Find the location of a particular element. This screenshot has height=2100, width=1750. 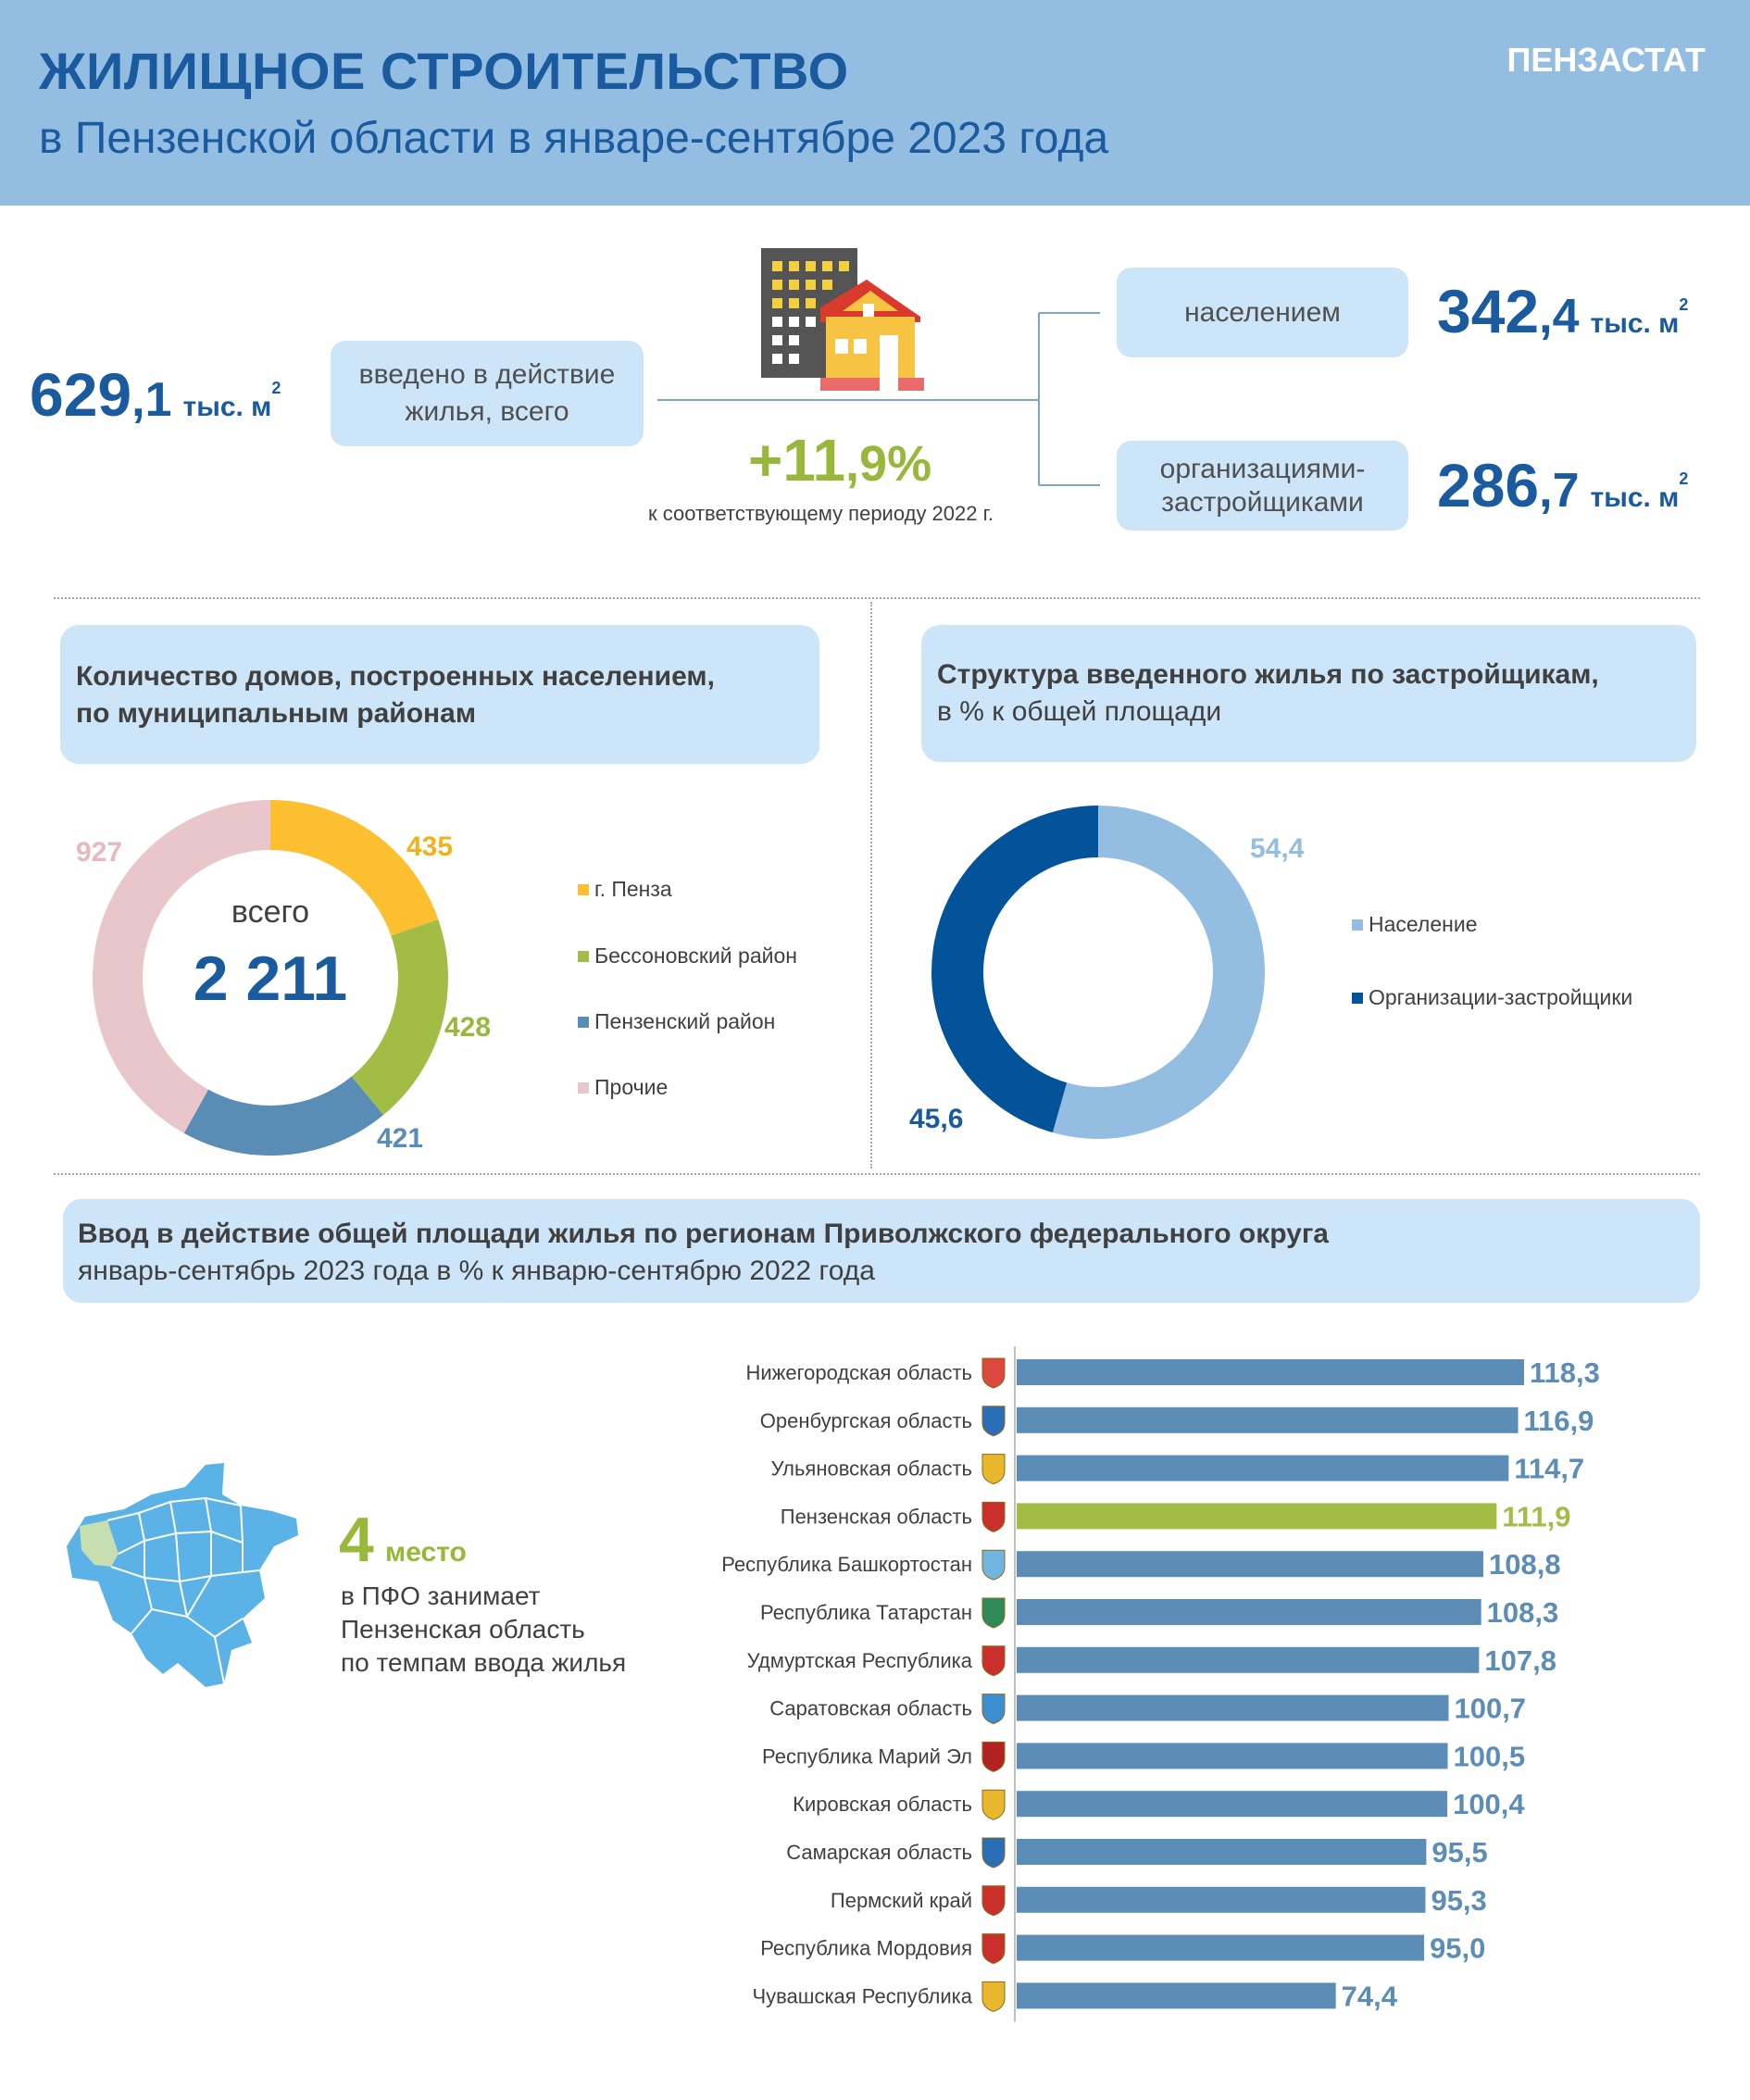

bar-category-label: Нижегородская область is located at coordinates (859, 1373).